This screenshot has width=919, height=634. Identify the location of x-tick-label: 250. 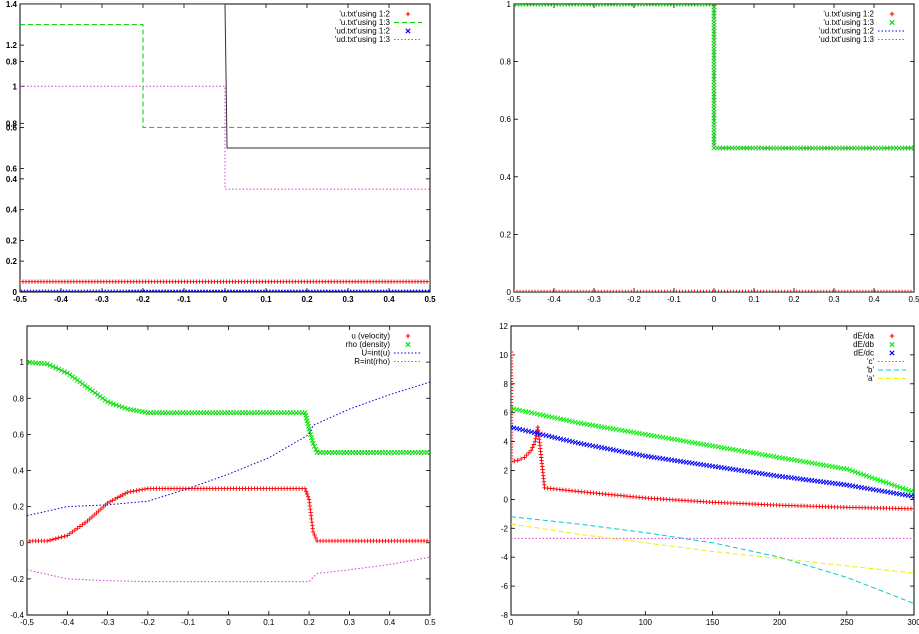
(847, 622).